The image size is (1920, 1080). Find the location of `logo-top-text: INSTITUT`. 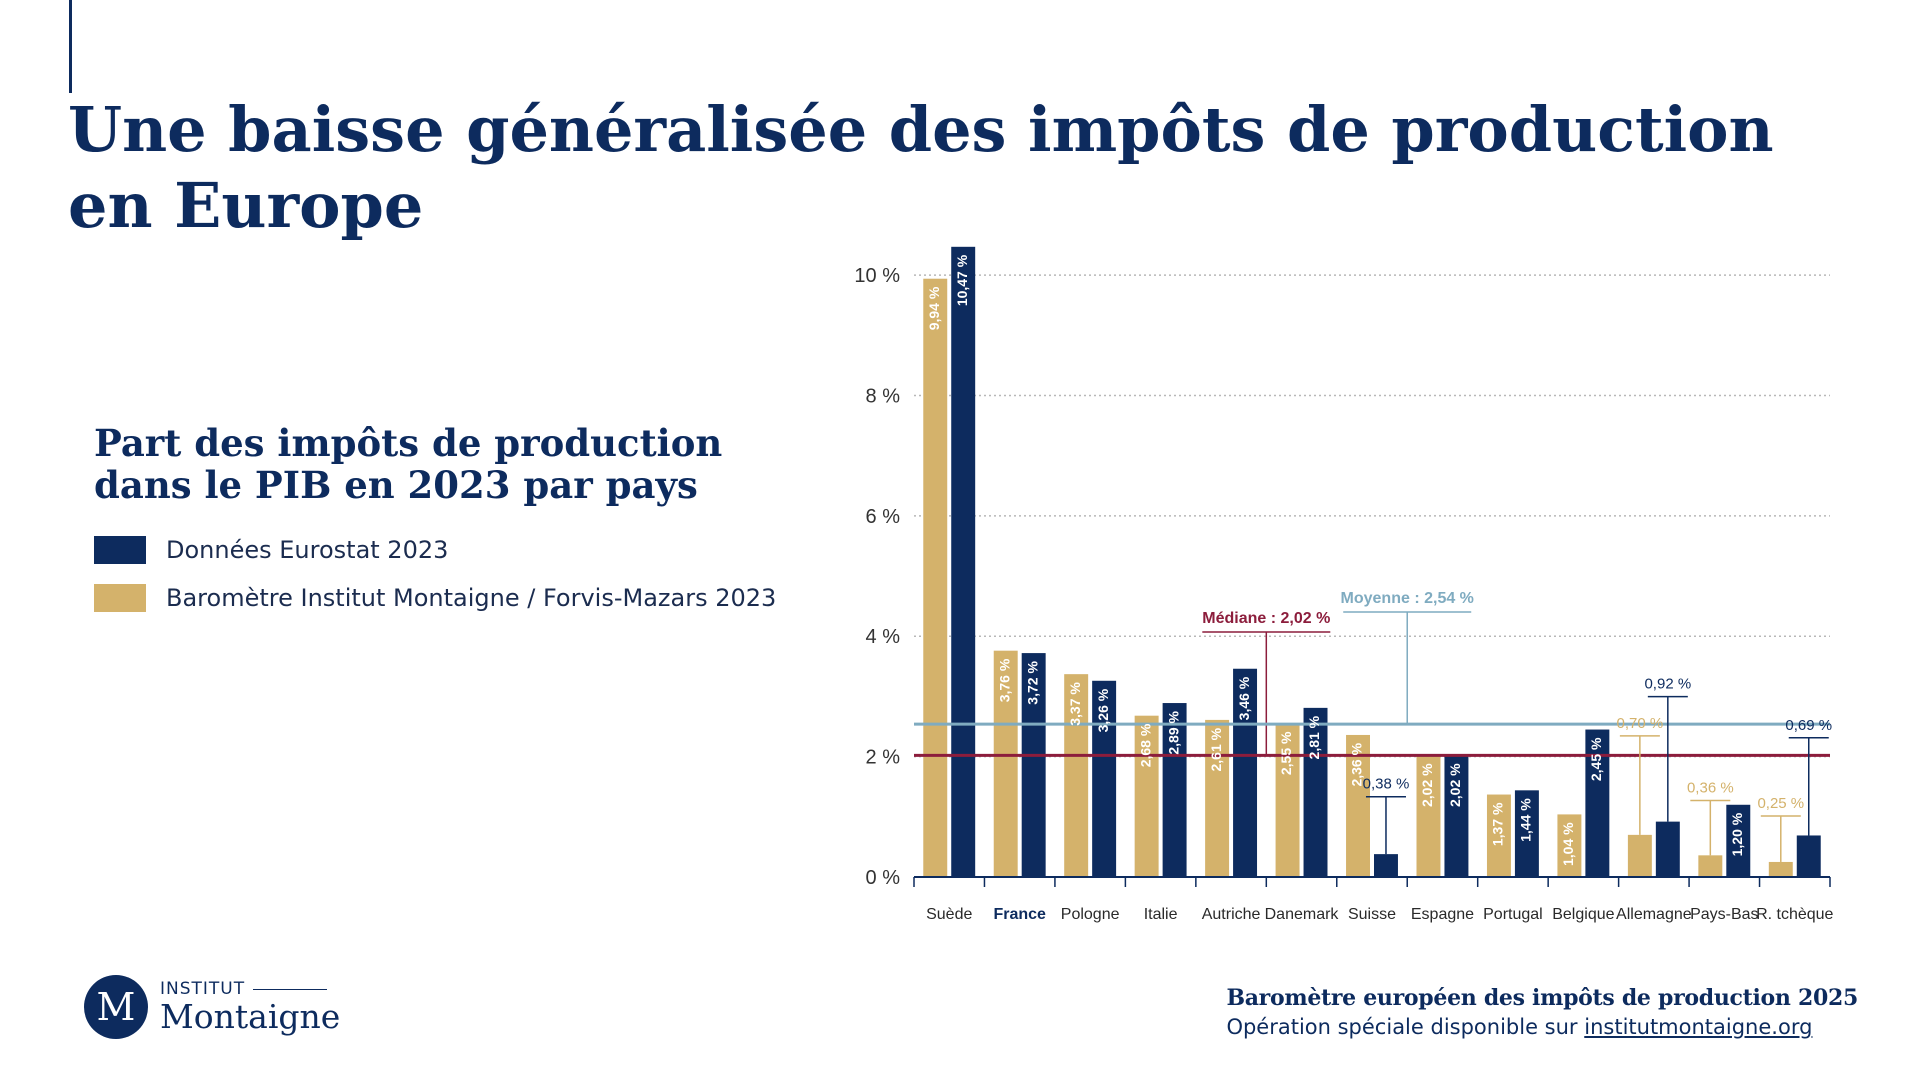

logo-top-text: INSTITUT is located at coordinates (203, 989).